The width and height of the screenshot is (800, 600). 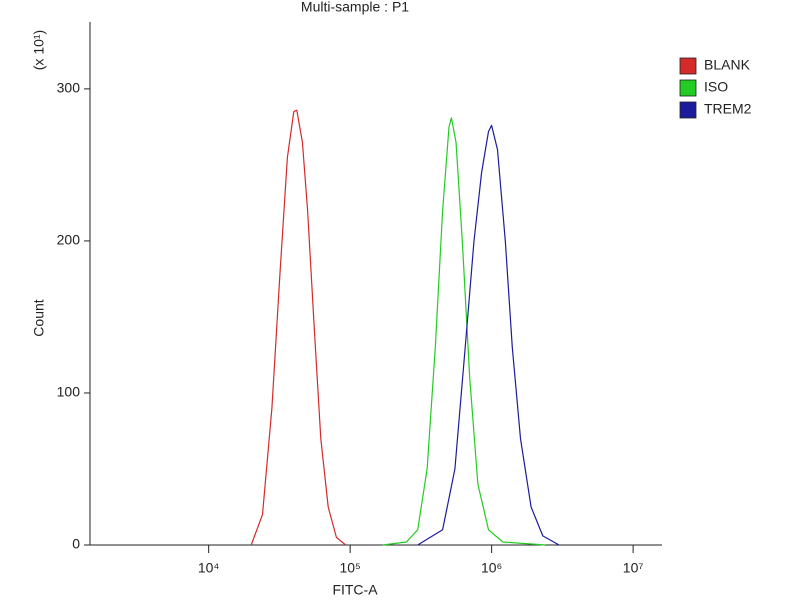 I want to click on y-axis-label: Count, so click(x=39, y=317).